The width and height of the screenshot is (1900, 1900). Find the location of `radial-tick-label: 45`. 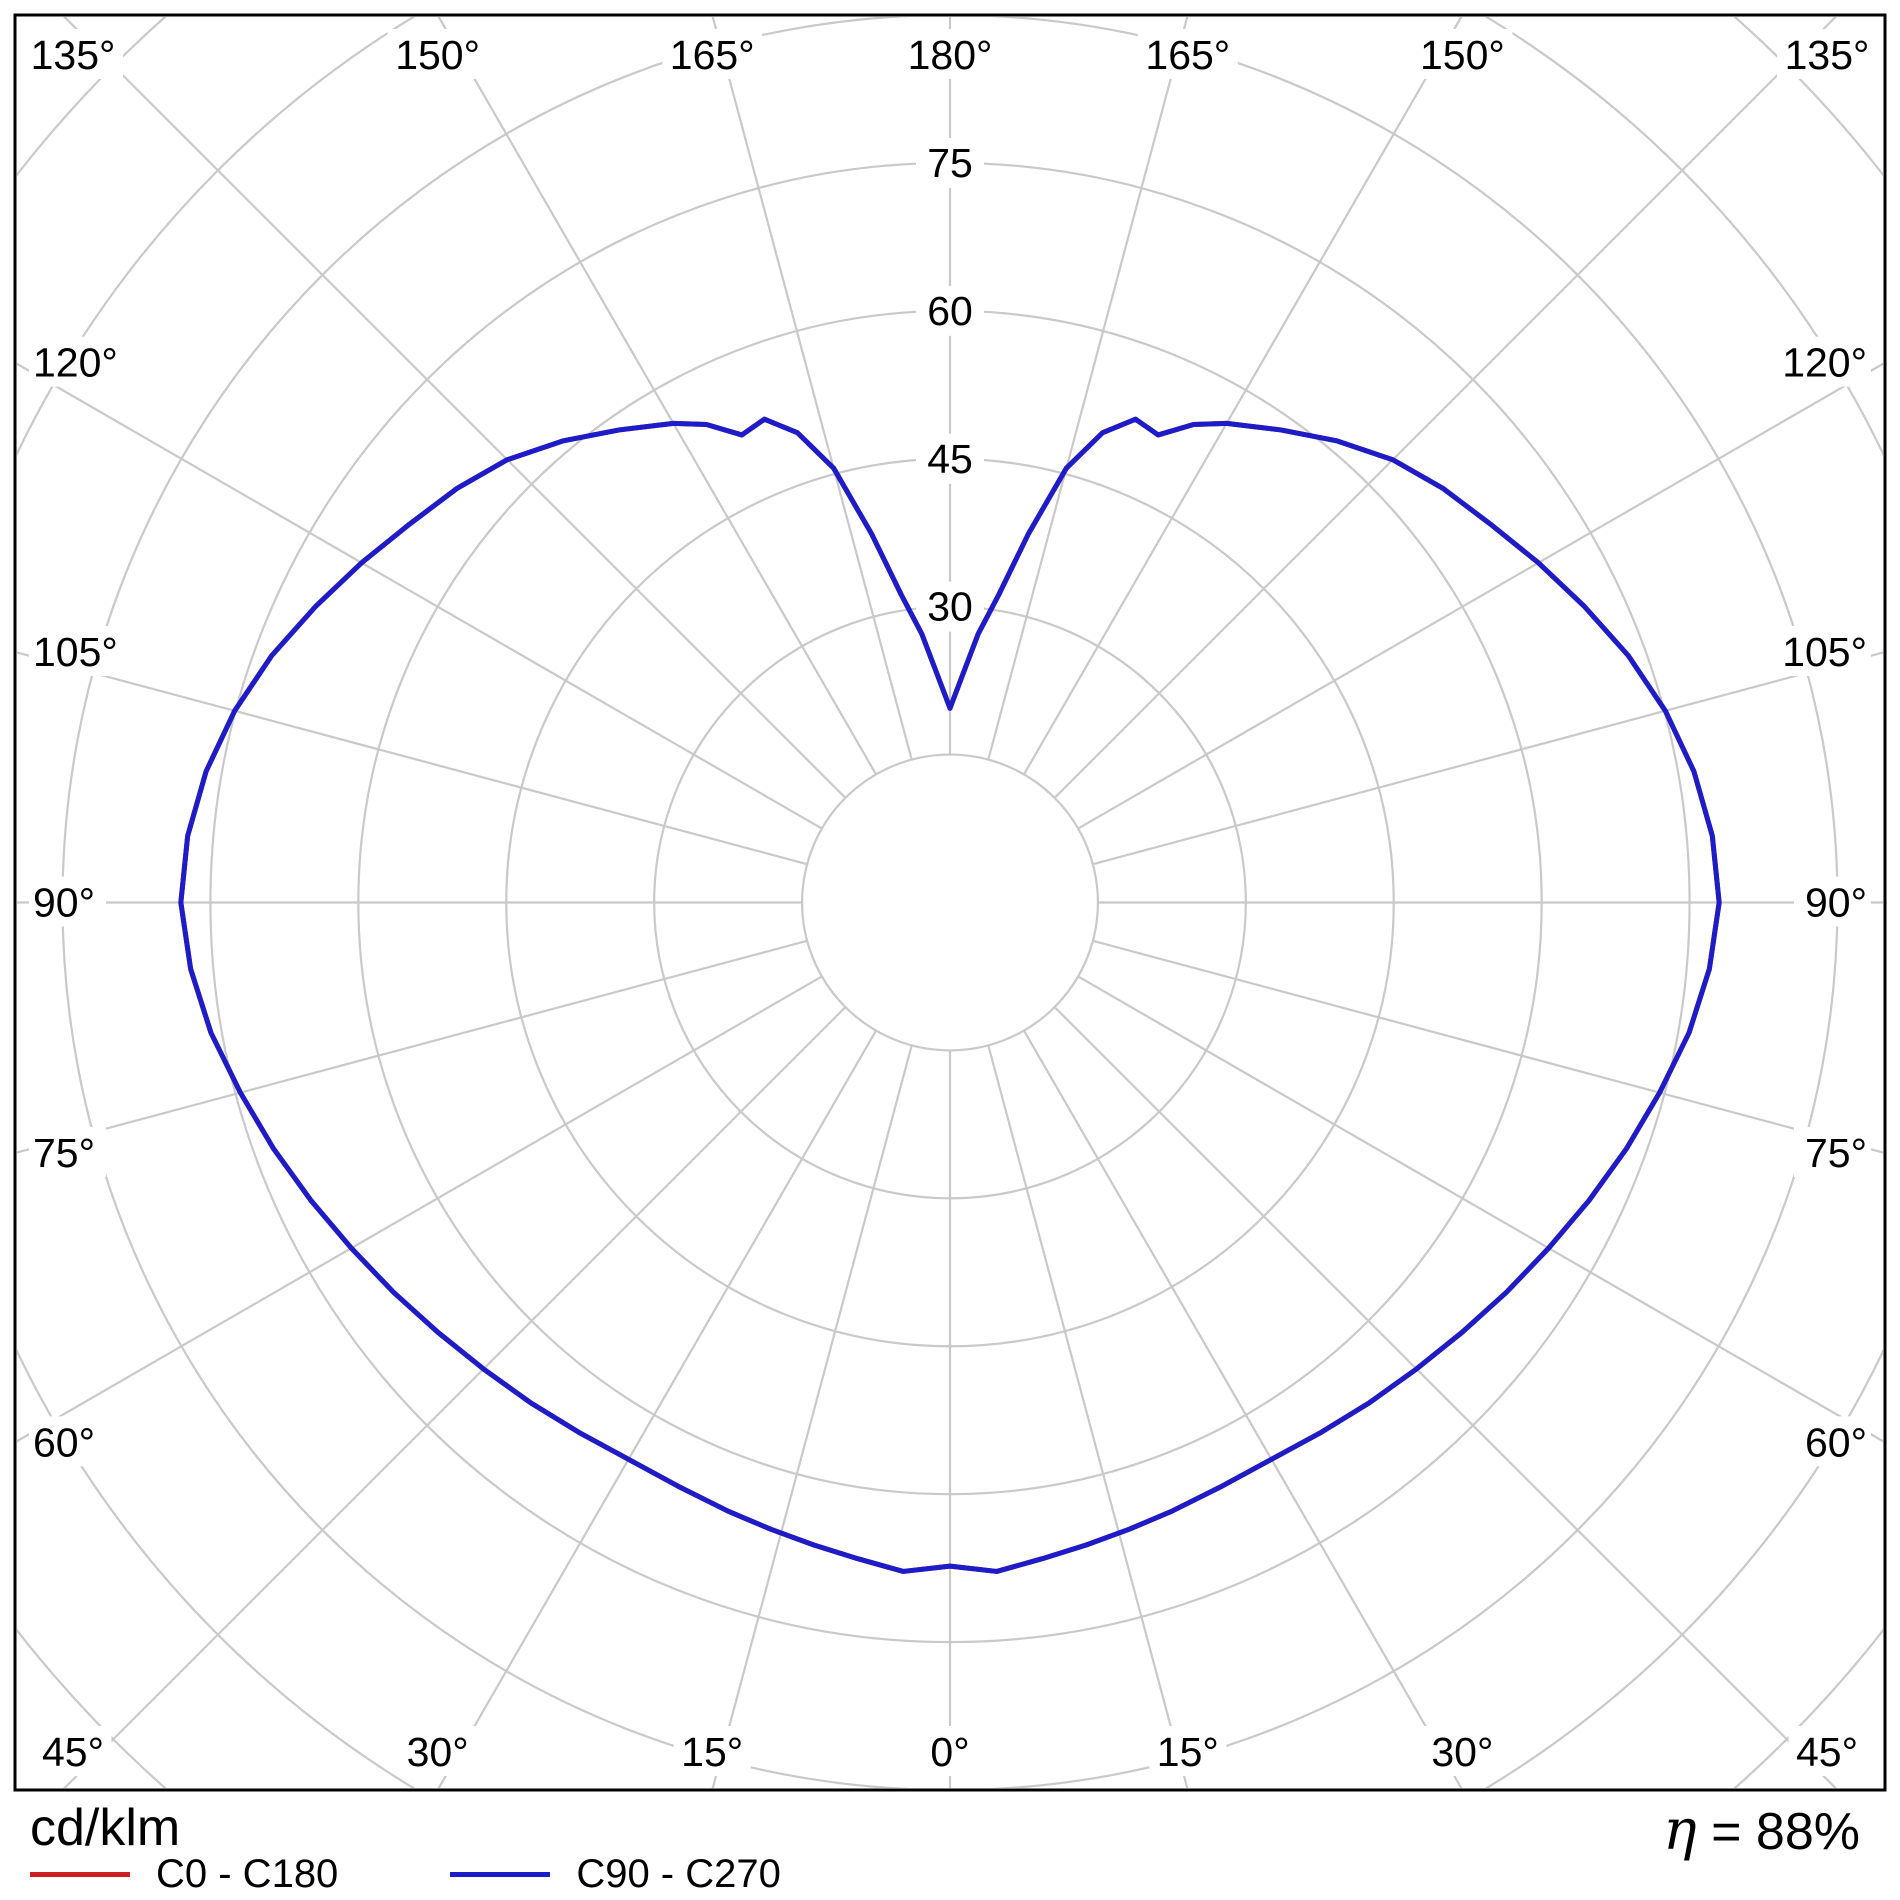

radial-tick-label: 45 is located at coordinates (950, 459).